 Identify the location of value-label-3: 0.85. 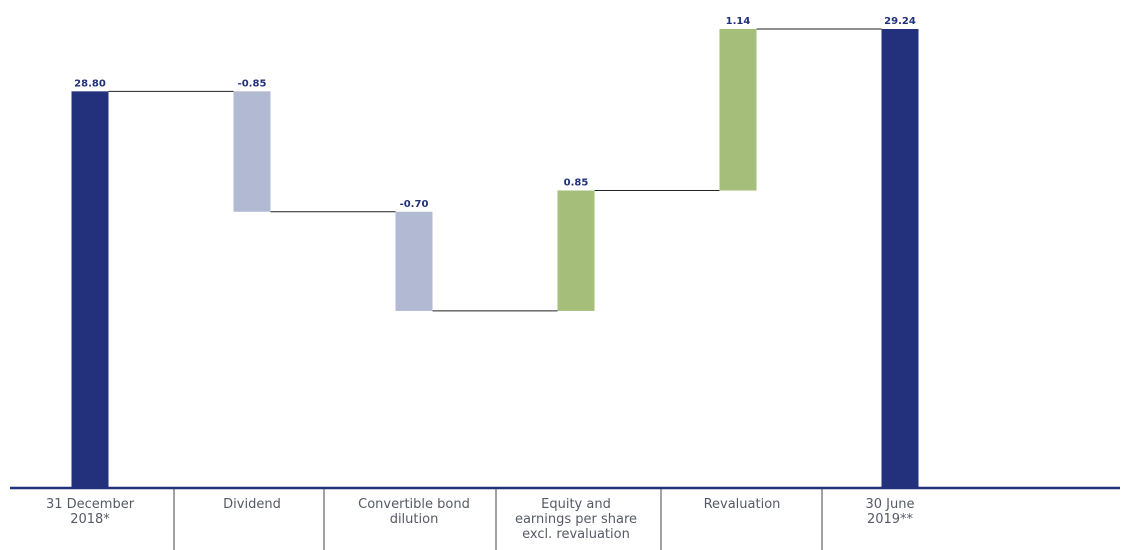
(576, 183).